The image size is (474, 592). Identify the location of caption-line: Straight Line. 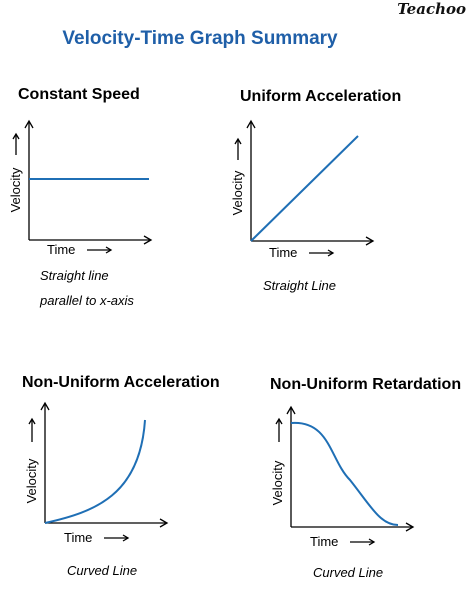
(299, 285).